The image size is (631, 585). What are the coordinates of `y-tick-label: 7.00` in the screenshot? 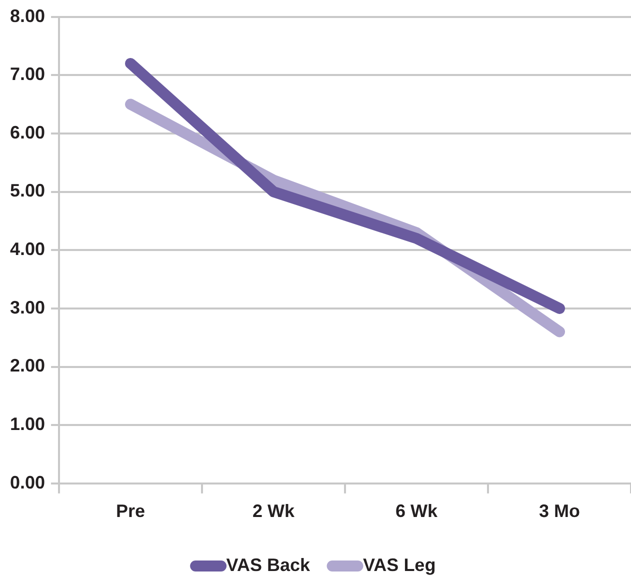 It's located at (28, 74).